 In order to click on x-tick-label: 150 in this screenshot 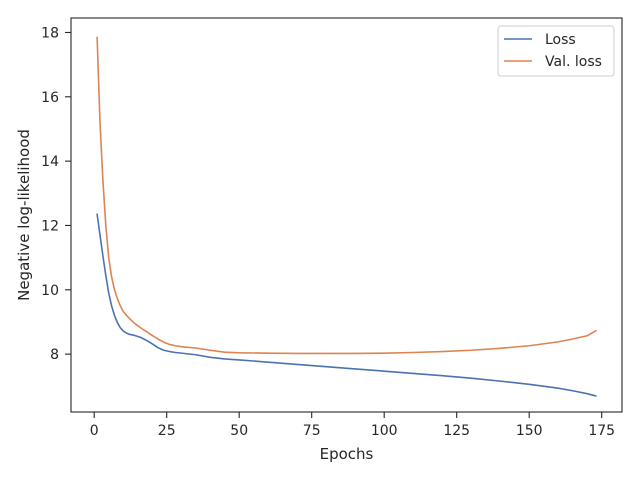, I will do `click(529, 431)`.